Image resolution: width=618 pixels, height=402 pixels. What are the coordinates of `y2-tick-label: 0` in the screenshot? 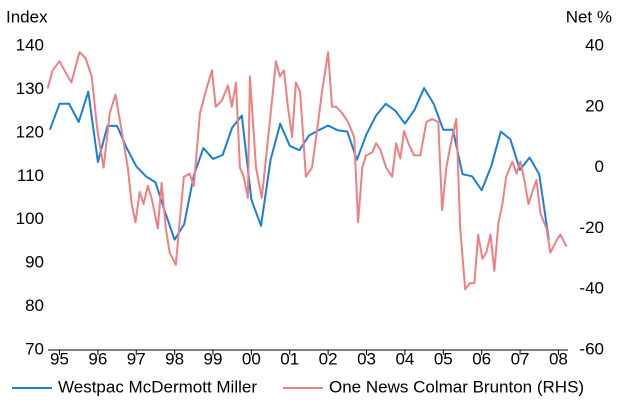 It's located at (599, 166).